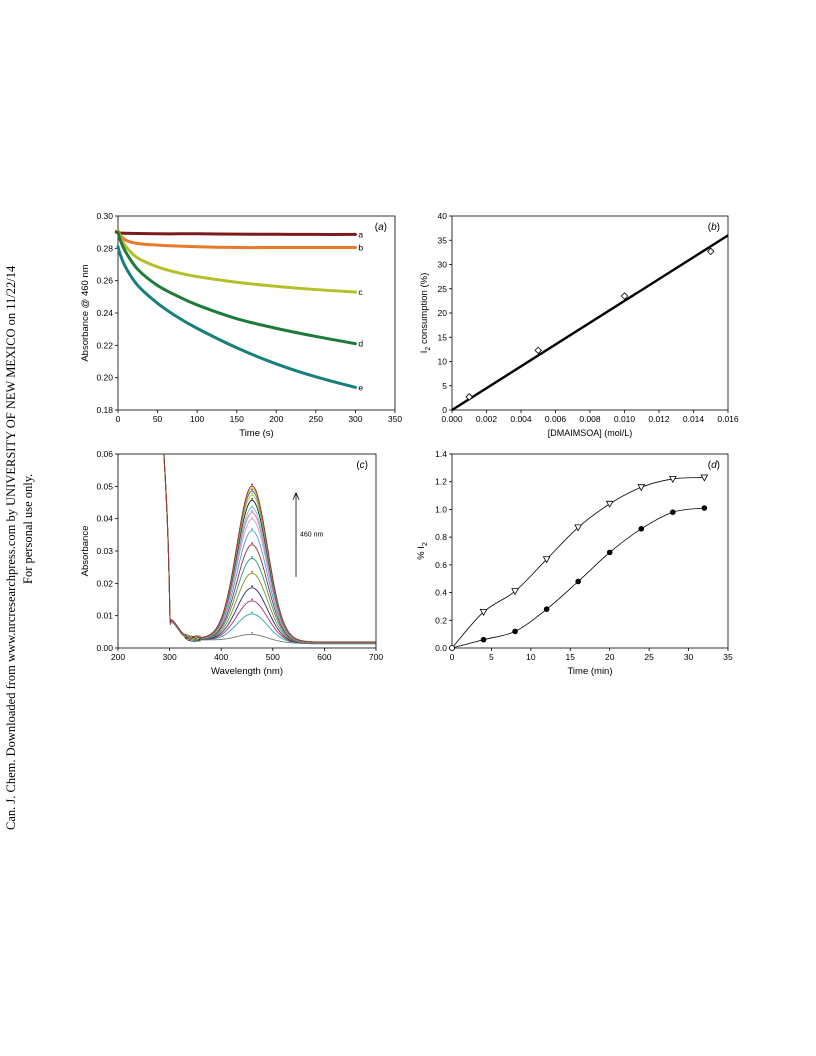 The image size is (816, 1056). I want to click on x-tick-label: 350, so click(395, 419).